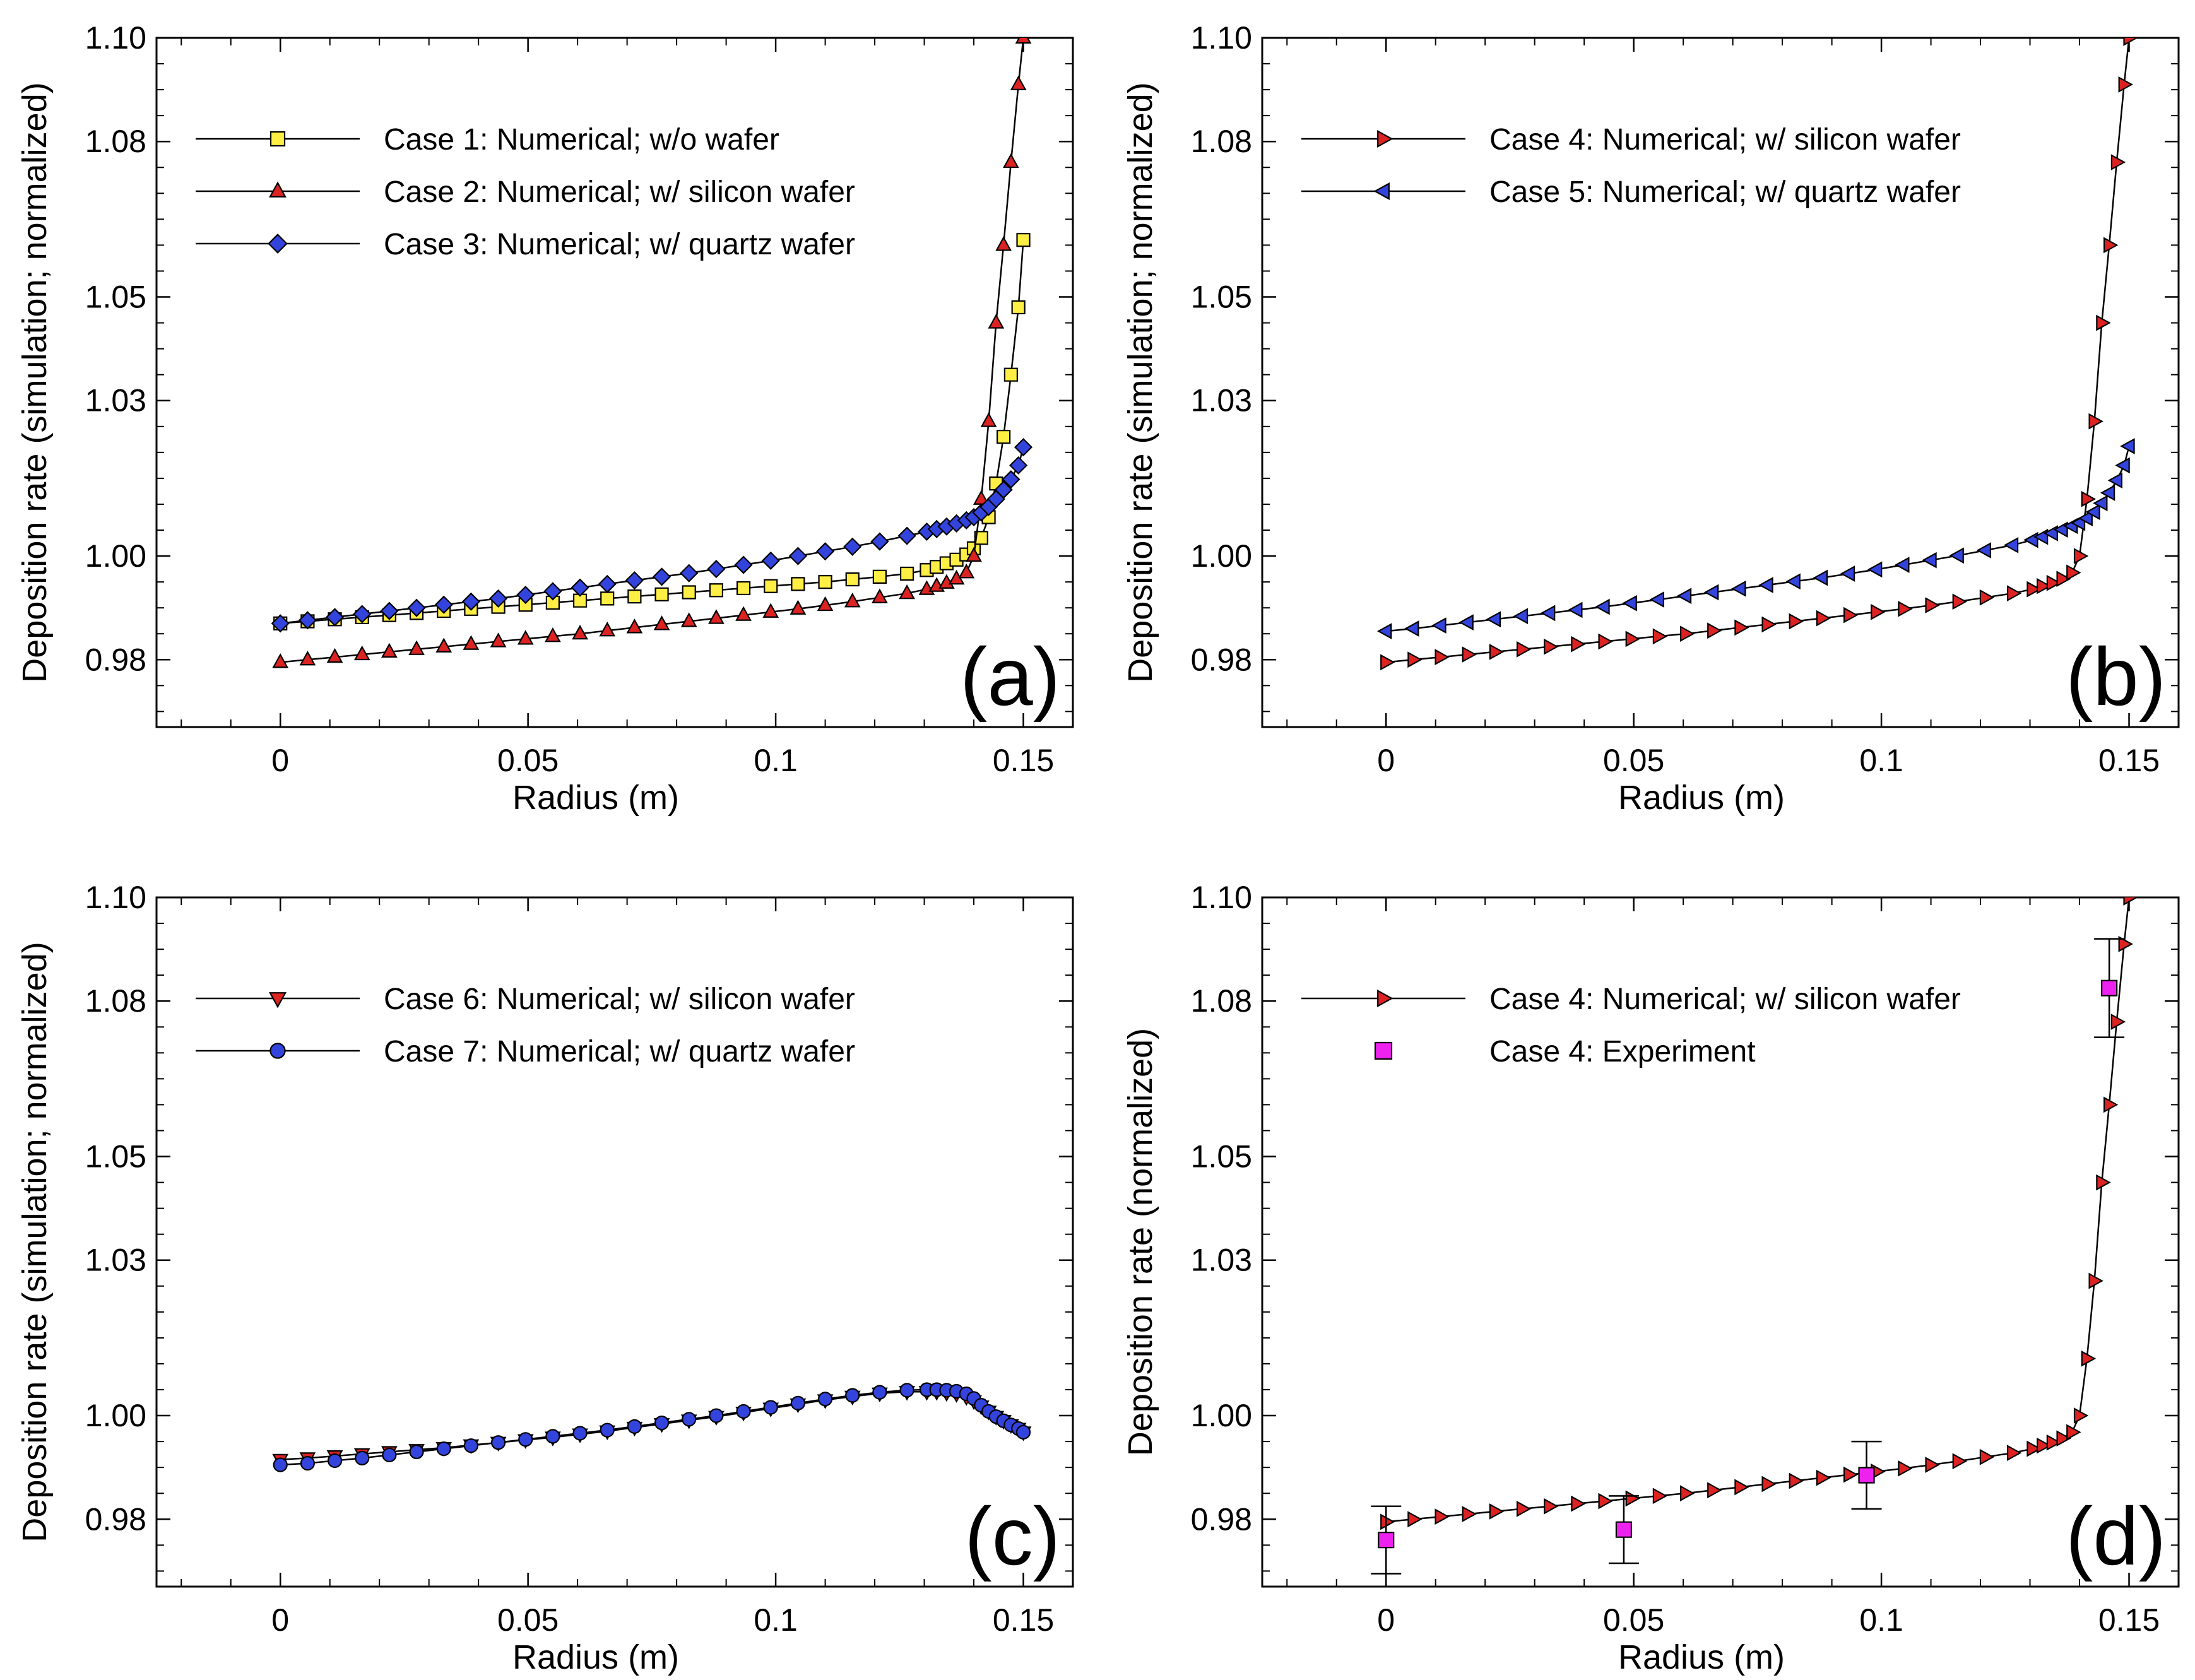  What do you see at coordinates (1140, 382) in the screenshot?
I see `y-axis-title: Deposition rate (simulation; normalized)` at bounding box center [1140, 382].